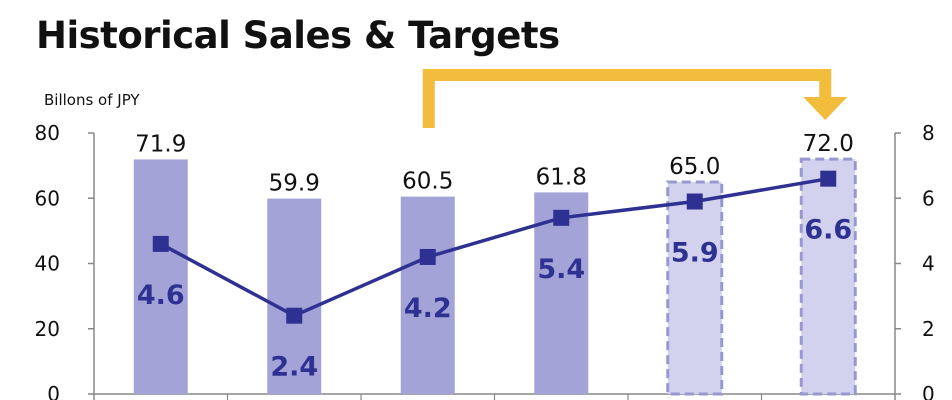 The width and height of the screenshot is (952, 400). Describe the element at coordinates (161, 295) in the screenshot. I see `line-value-label: 4.6` at that location.